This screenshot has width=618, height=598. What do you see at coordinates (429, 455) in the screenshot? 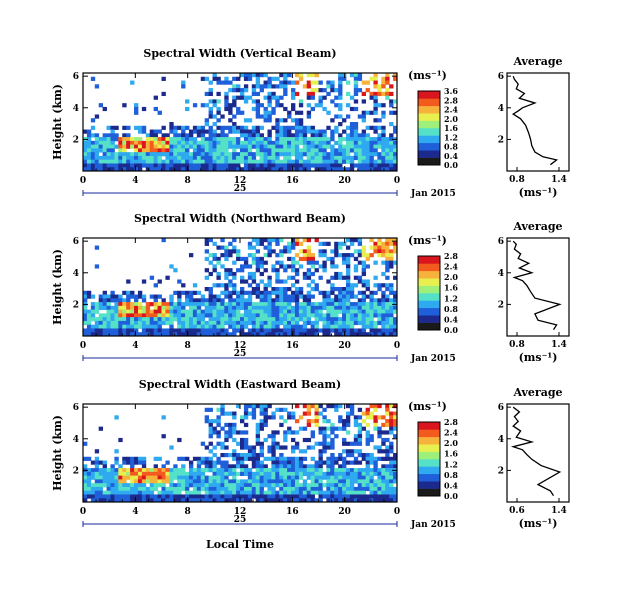
I see `colorbar-swatch` at bounding box center [429, 455].